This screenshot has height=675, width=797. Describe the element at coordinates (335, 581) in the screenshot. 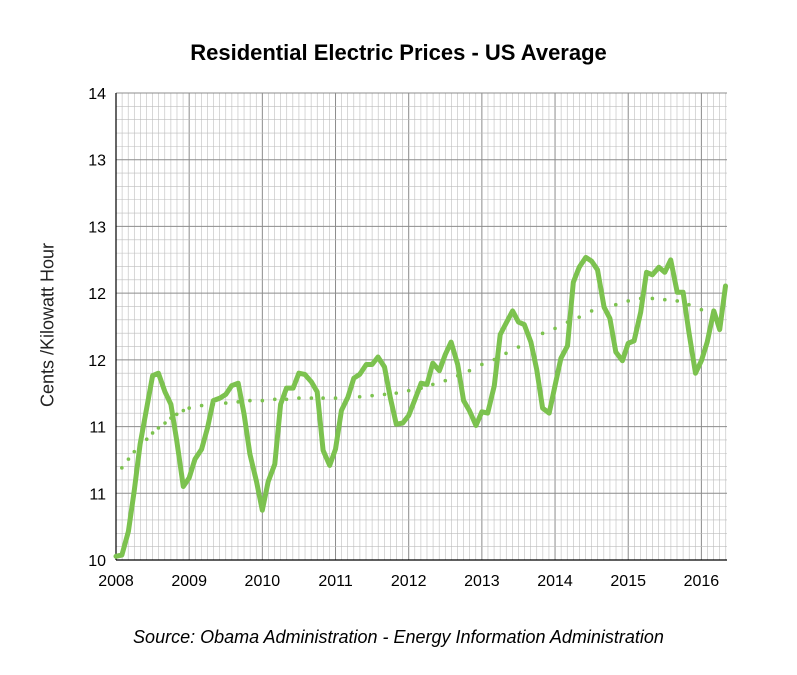

I see `x-tick-label: 2011` at that location.